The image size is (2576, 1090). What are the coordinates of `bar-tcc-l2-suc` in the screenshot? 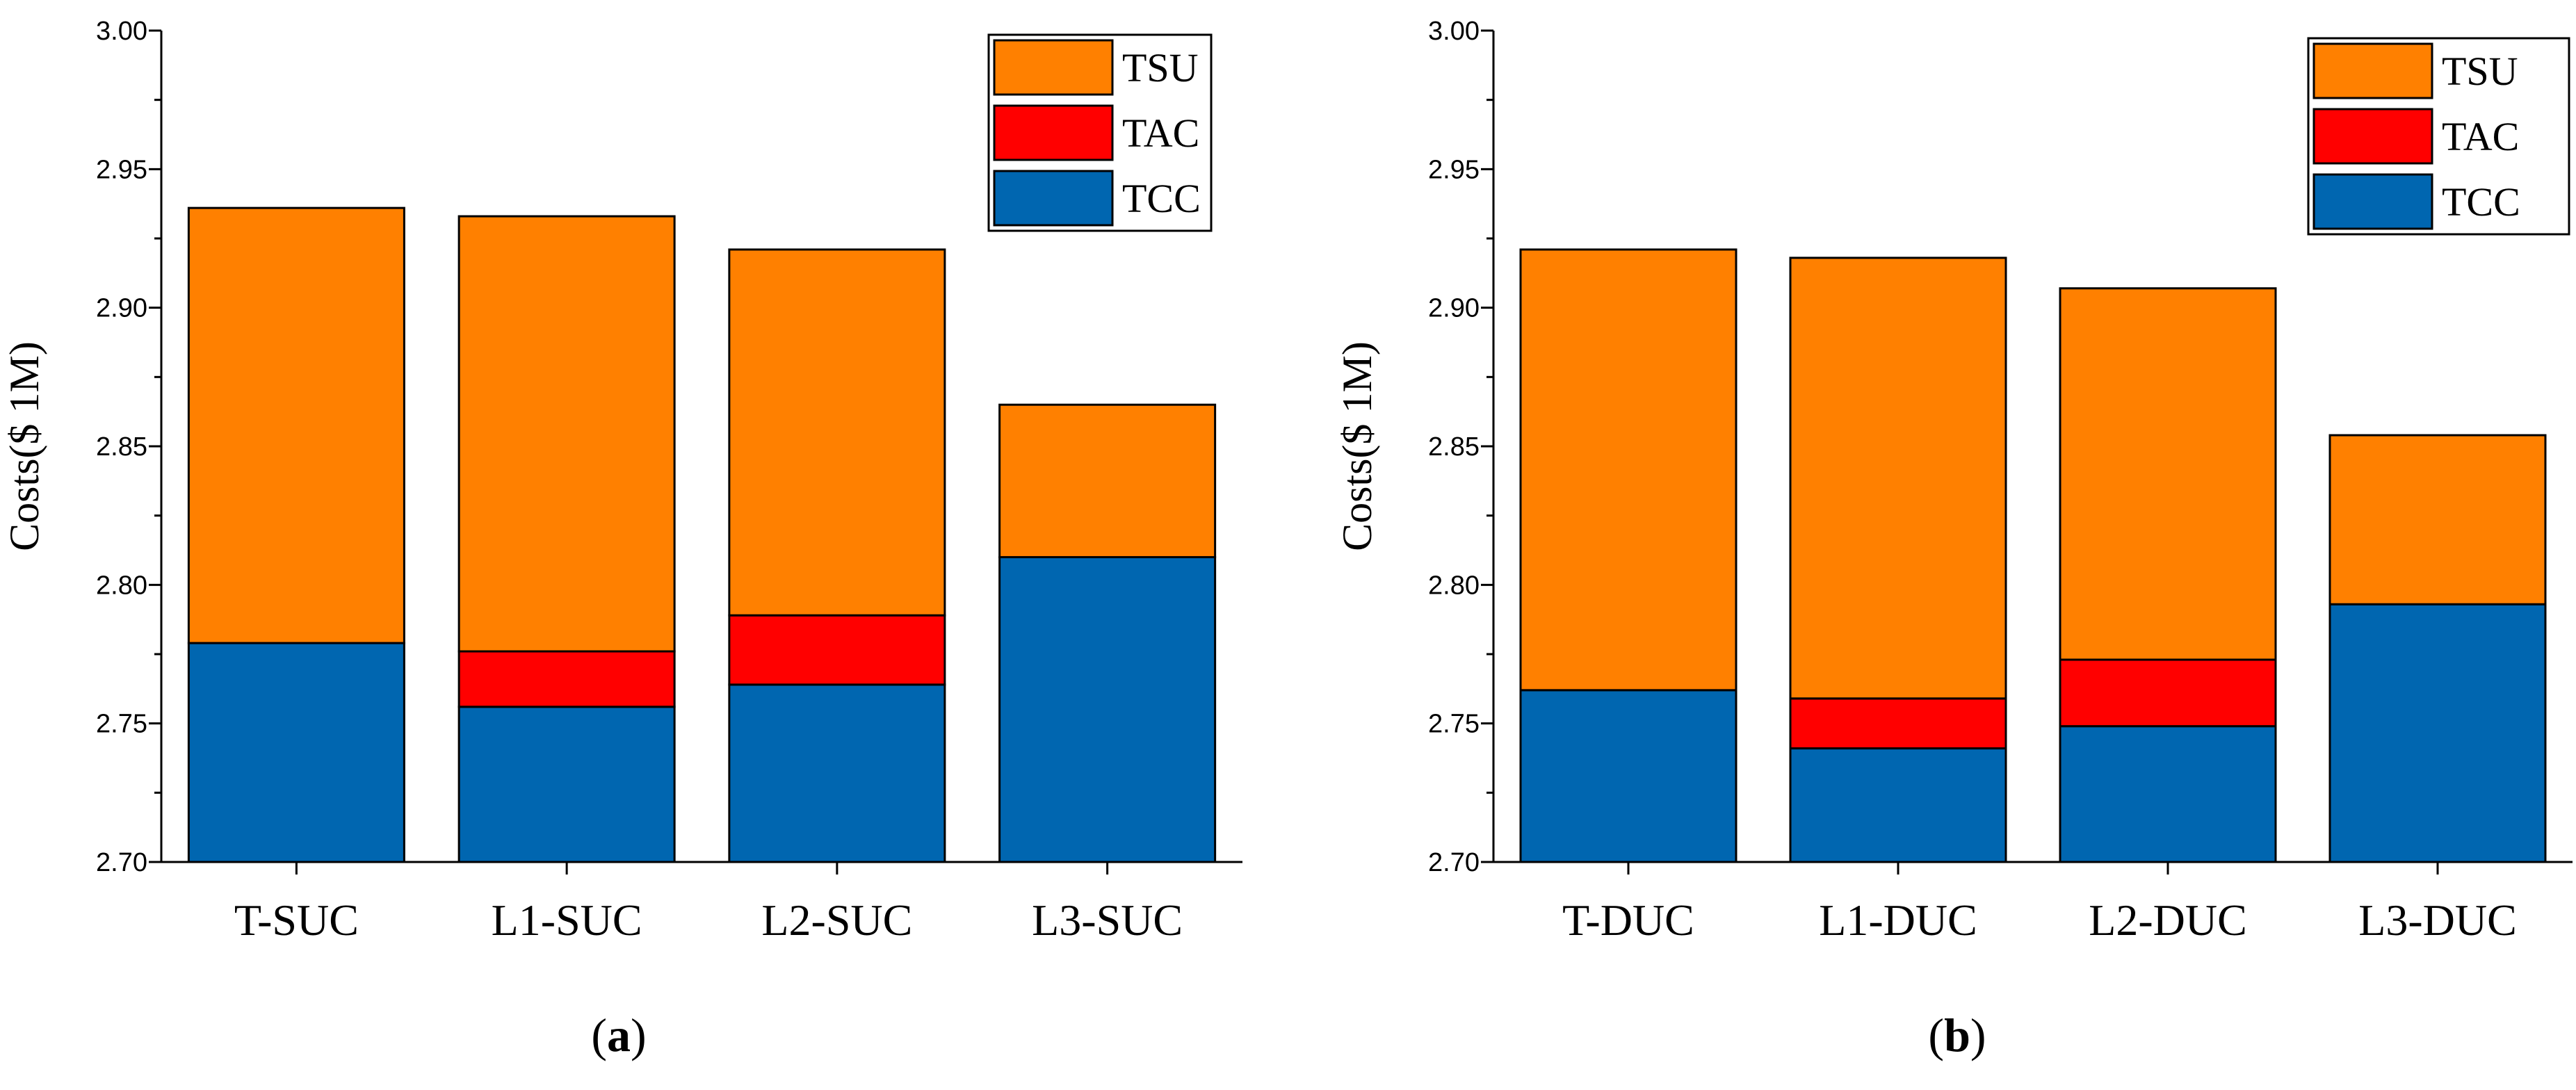 It's located at (837, 773).